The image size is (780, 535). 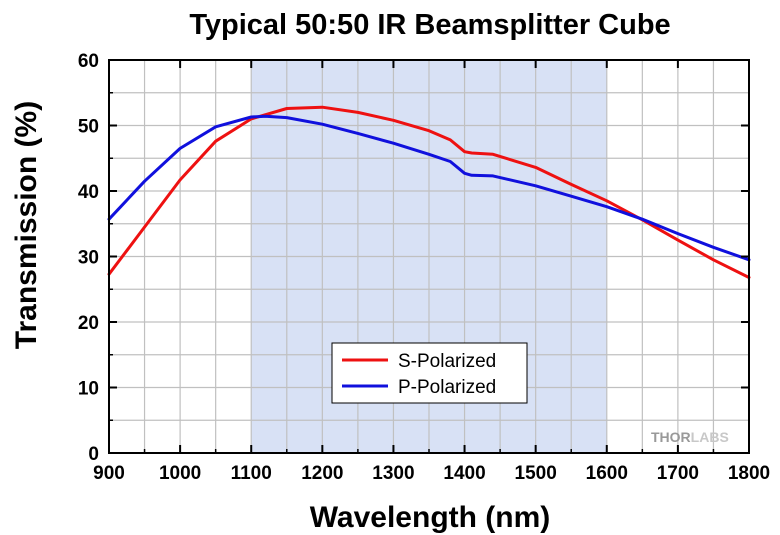 I want to click on x-tick-label: 1600, so click(x=607, y=473).